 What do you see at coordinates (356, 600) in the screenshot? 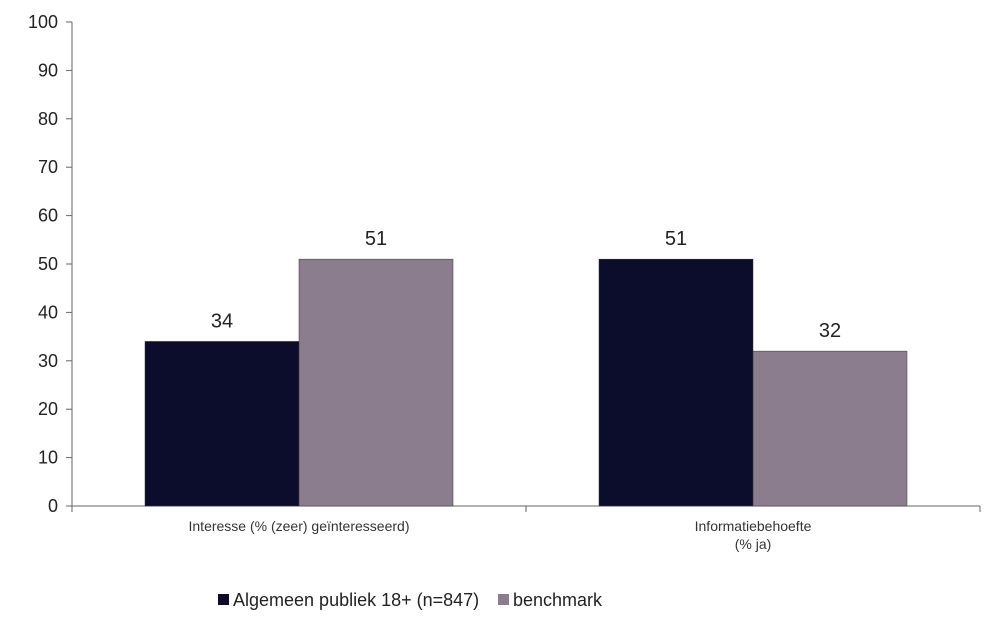
I see `legend-label: Algemeen publiek 18+ (n=847)` at bounding box center [356, 600].